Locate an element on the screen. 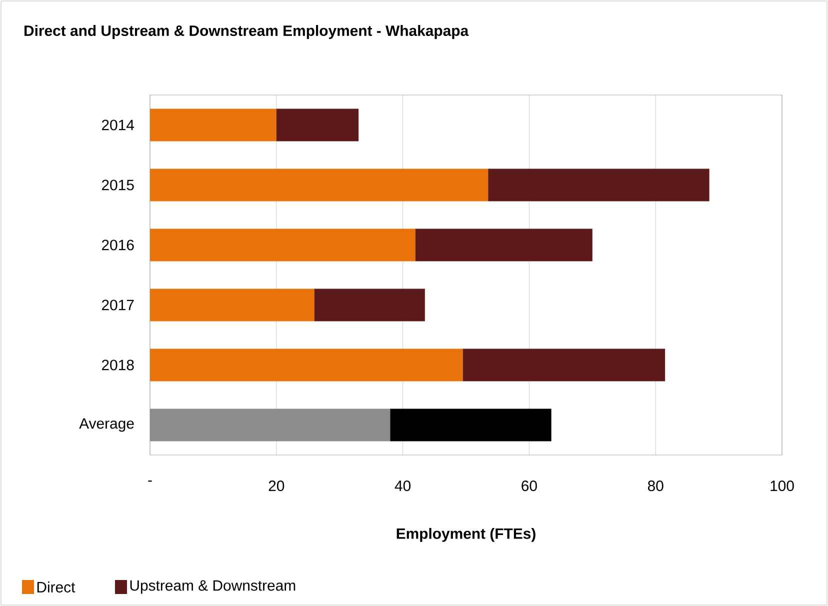 This screenshot has width=828, height=606. y-tick-label: 2015 is located at coordinates (118, 185).